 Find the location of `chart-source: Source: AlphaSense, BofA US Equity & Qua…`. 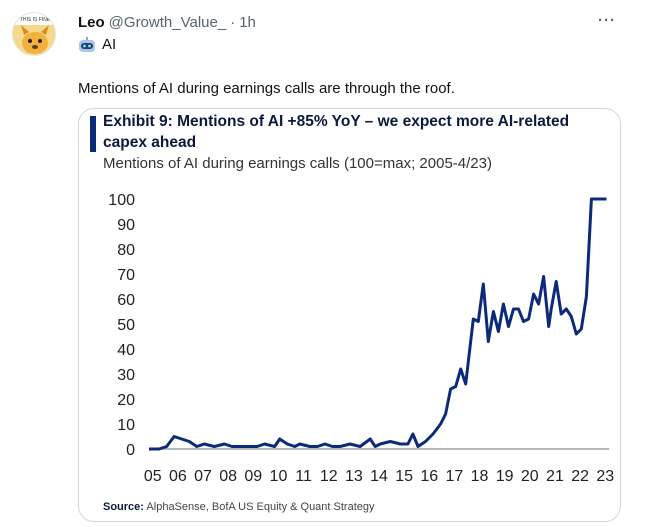

chart-source: Source: AlphaSense, BofA US Equity & Qua… is located at coordinates (239, 507).